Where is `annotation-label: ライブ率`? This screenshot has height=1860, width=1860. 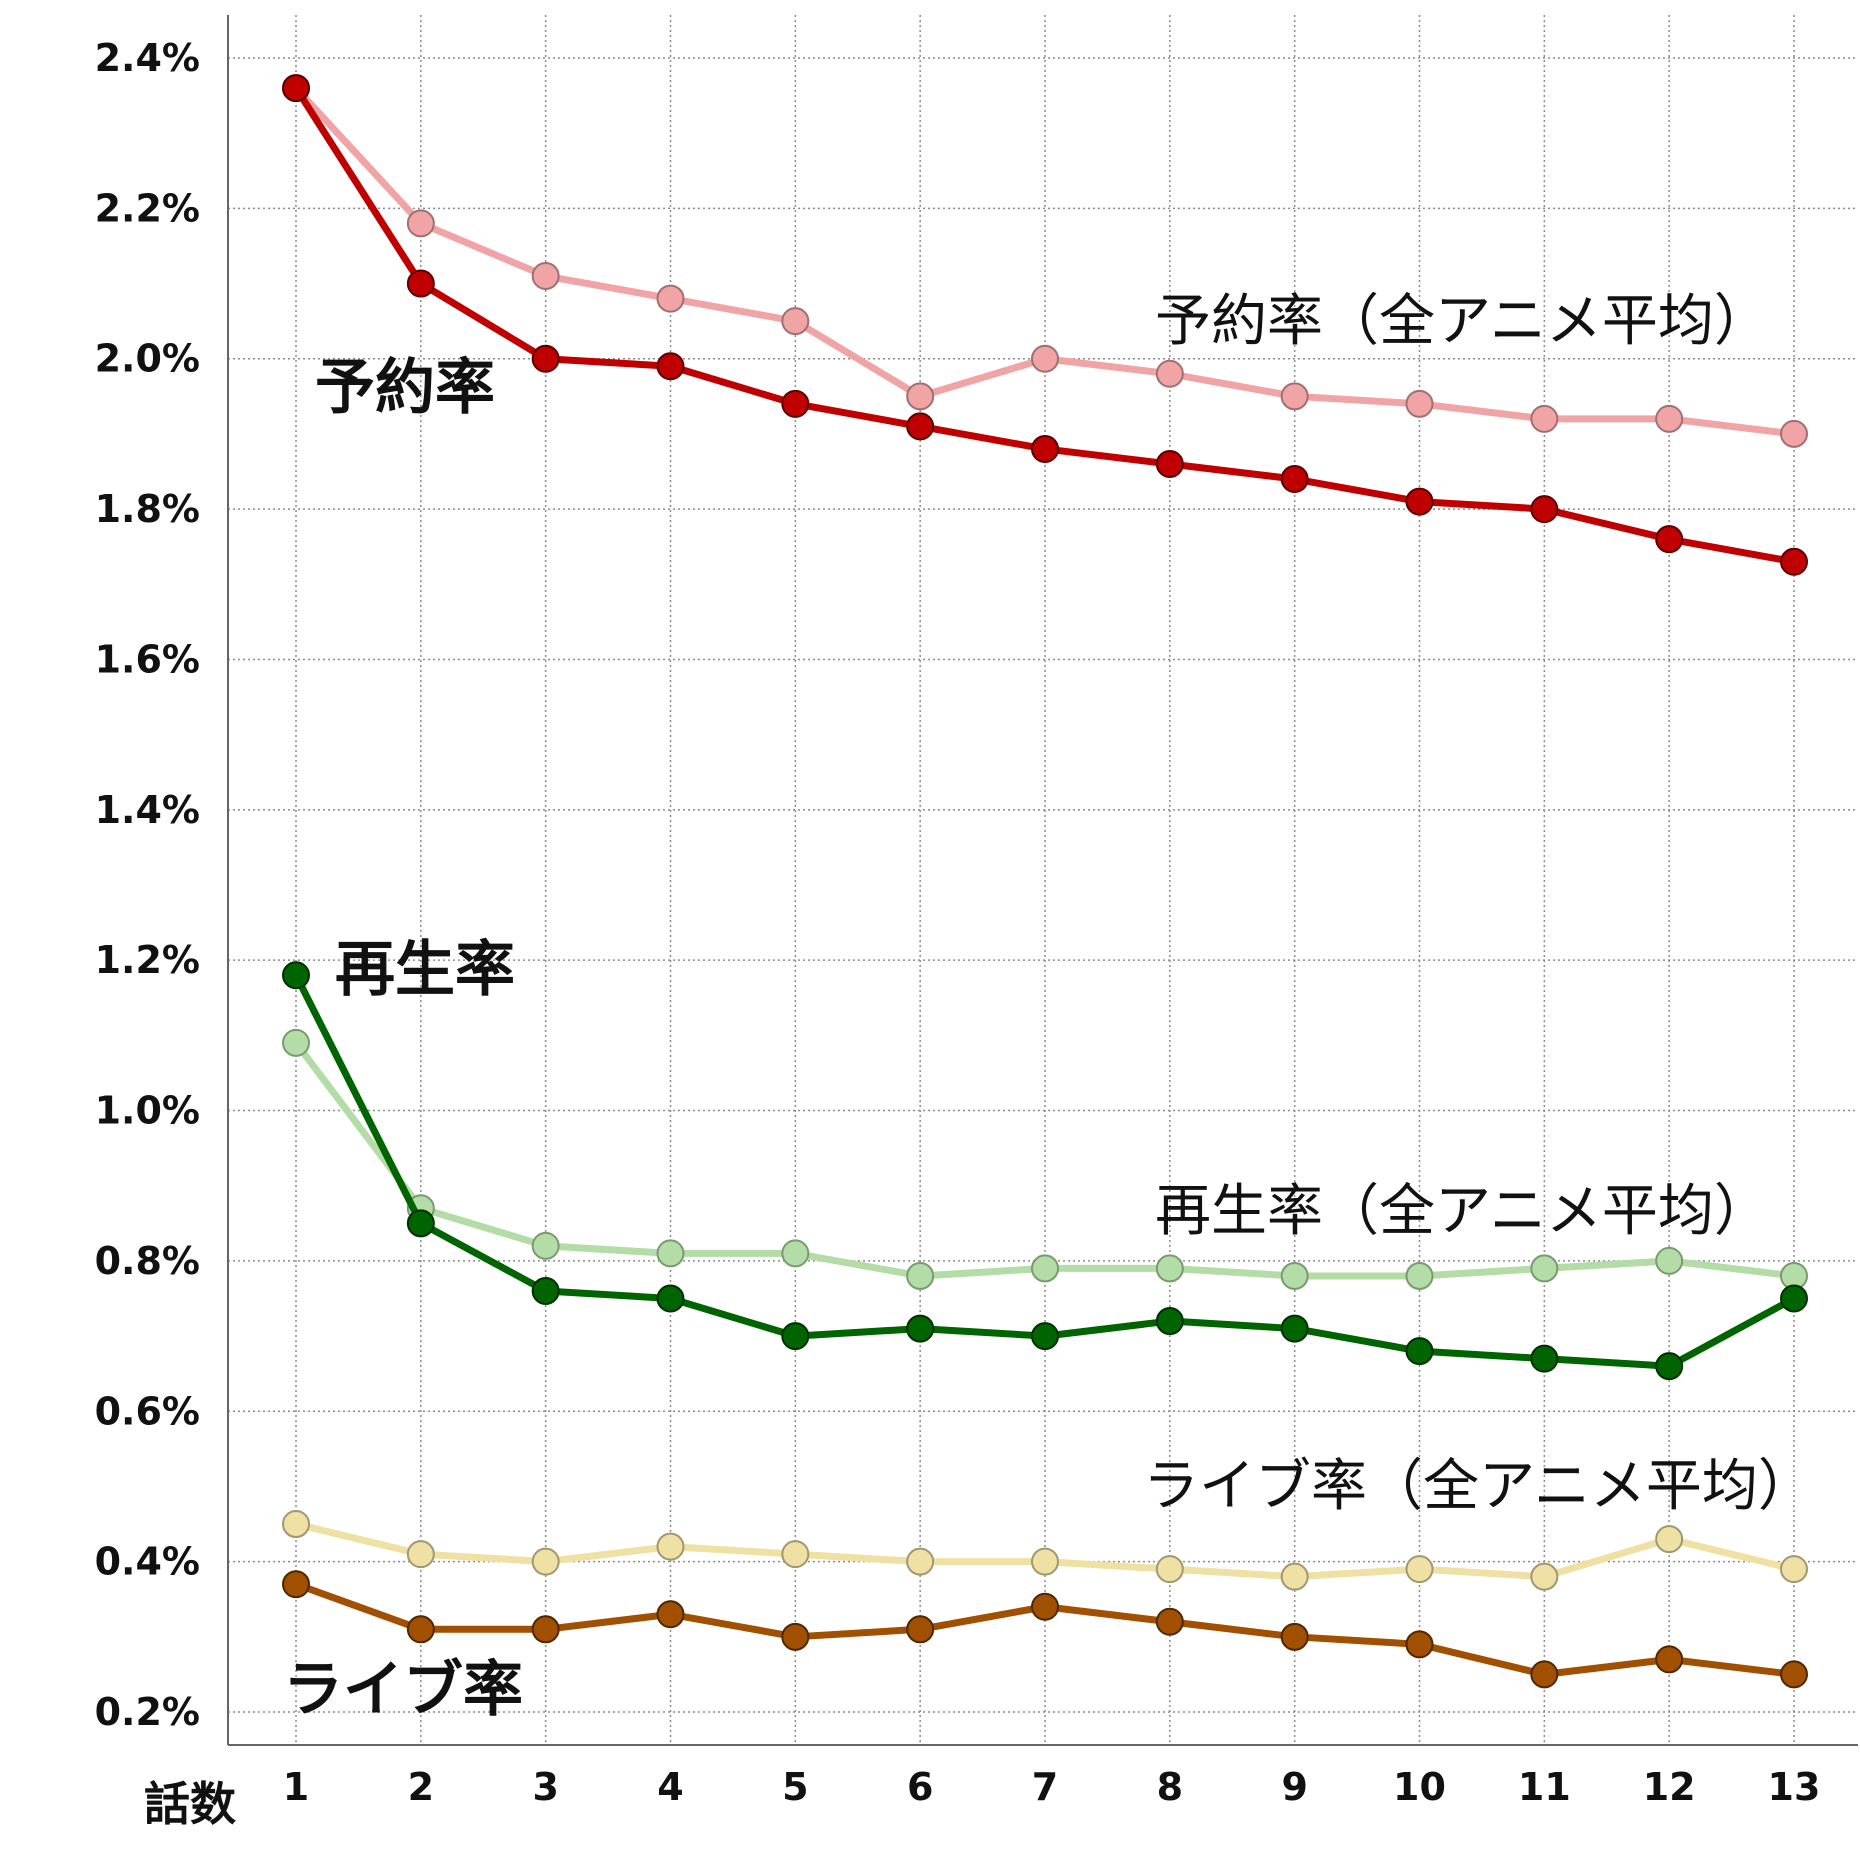
annotation-label: ライブ率 is located at coordinates (403, 1690).